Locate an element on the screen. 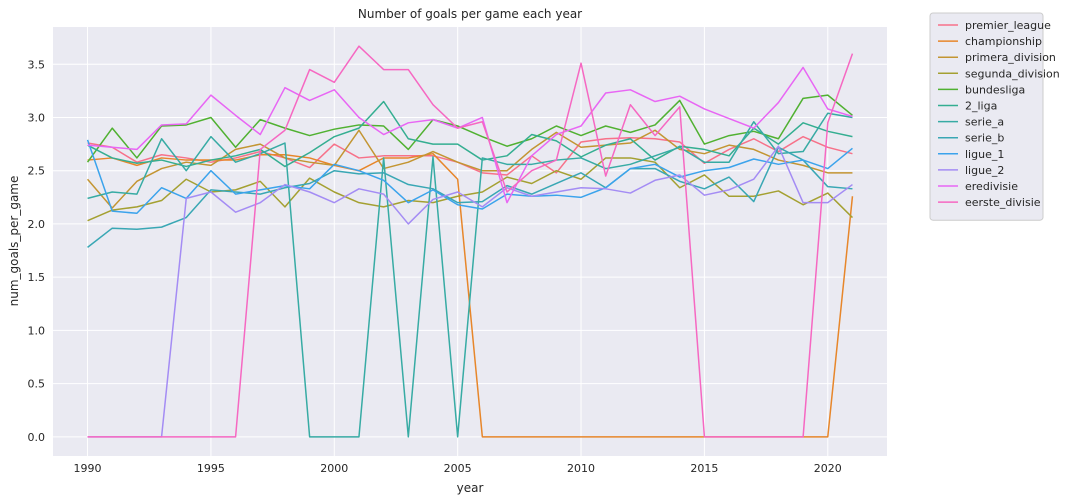 Image resolution: width=1071 pixels, height=501 pixels. series-line-premier-league is located at coordinates (470, 155).